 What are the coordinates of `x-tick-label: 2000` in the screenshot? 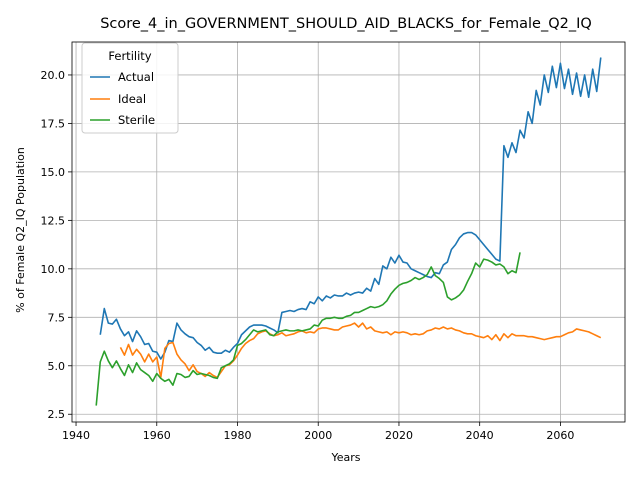 It's located at (318, 435).